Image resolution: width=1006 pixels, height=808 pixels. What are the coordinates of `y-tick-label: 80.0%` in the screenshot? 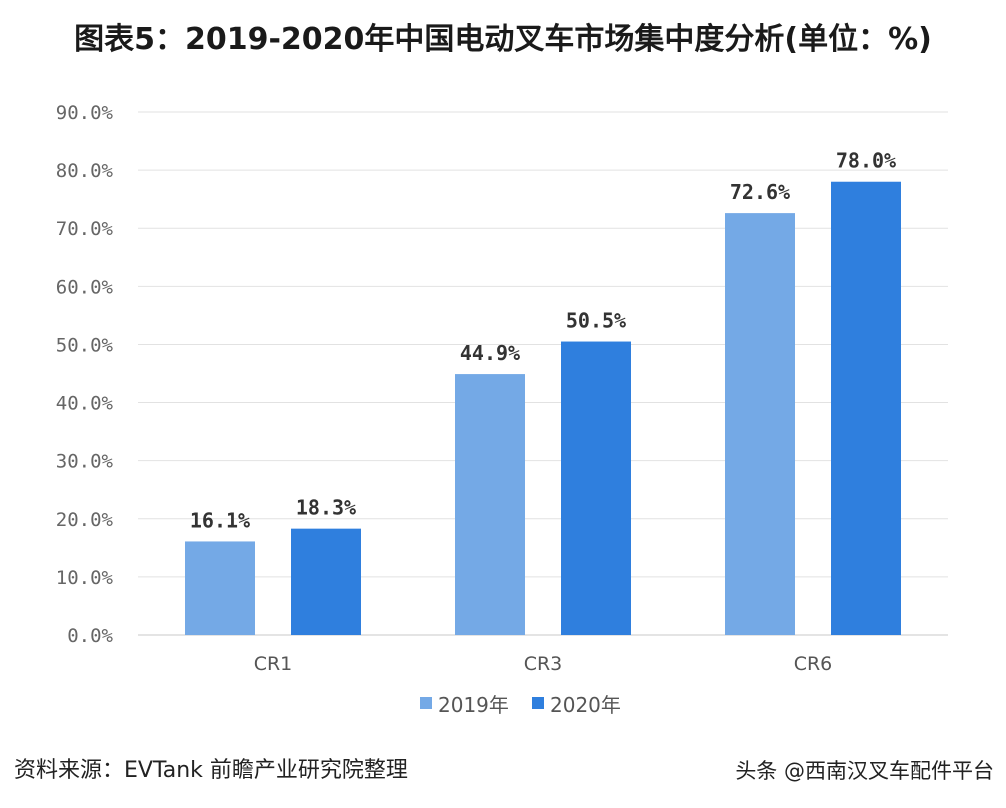 It's located at (85, 171).